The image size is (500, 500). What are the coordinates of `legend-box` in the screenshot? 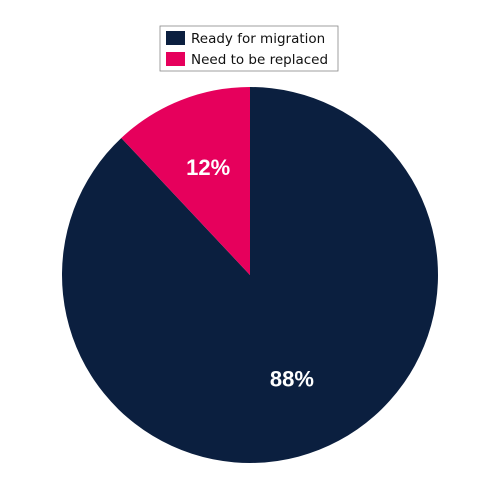 It's located at (249, 48).